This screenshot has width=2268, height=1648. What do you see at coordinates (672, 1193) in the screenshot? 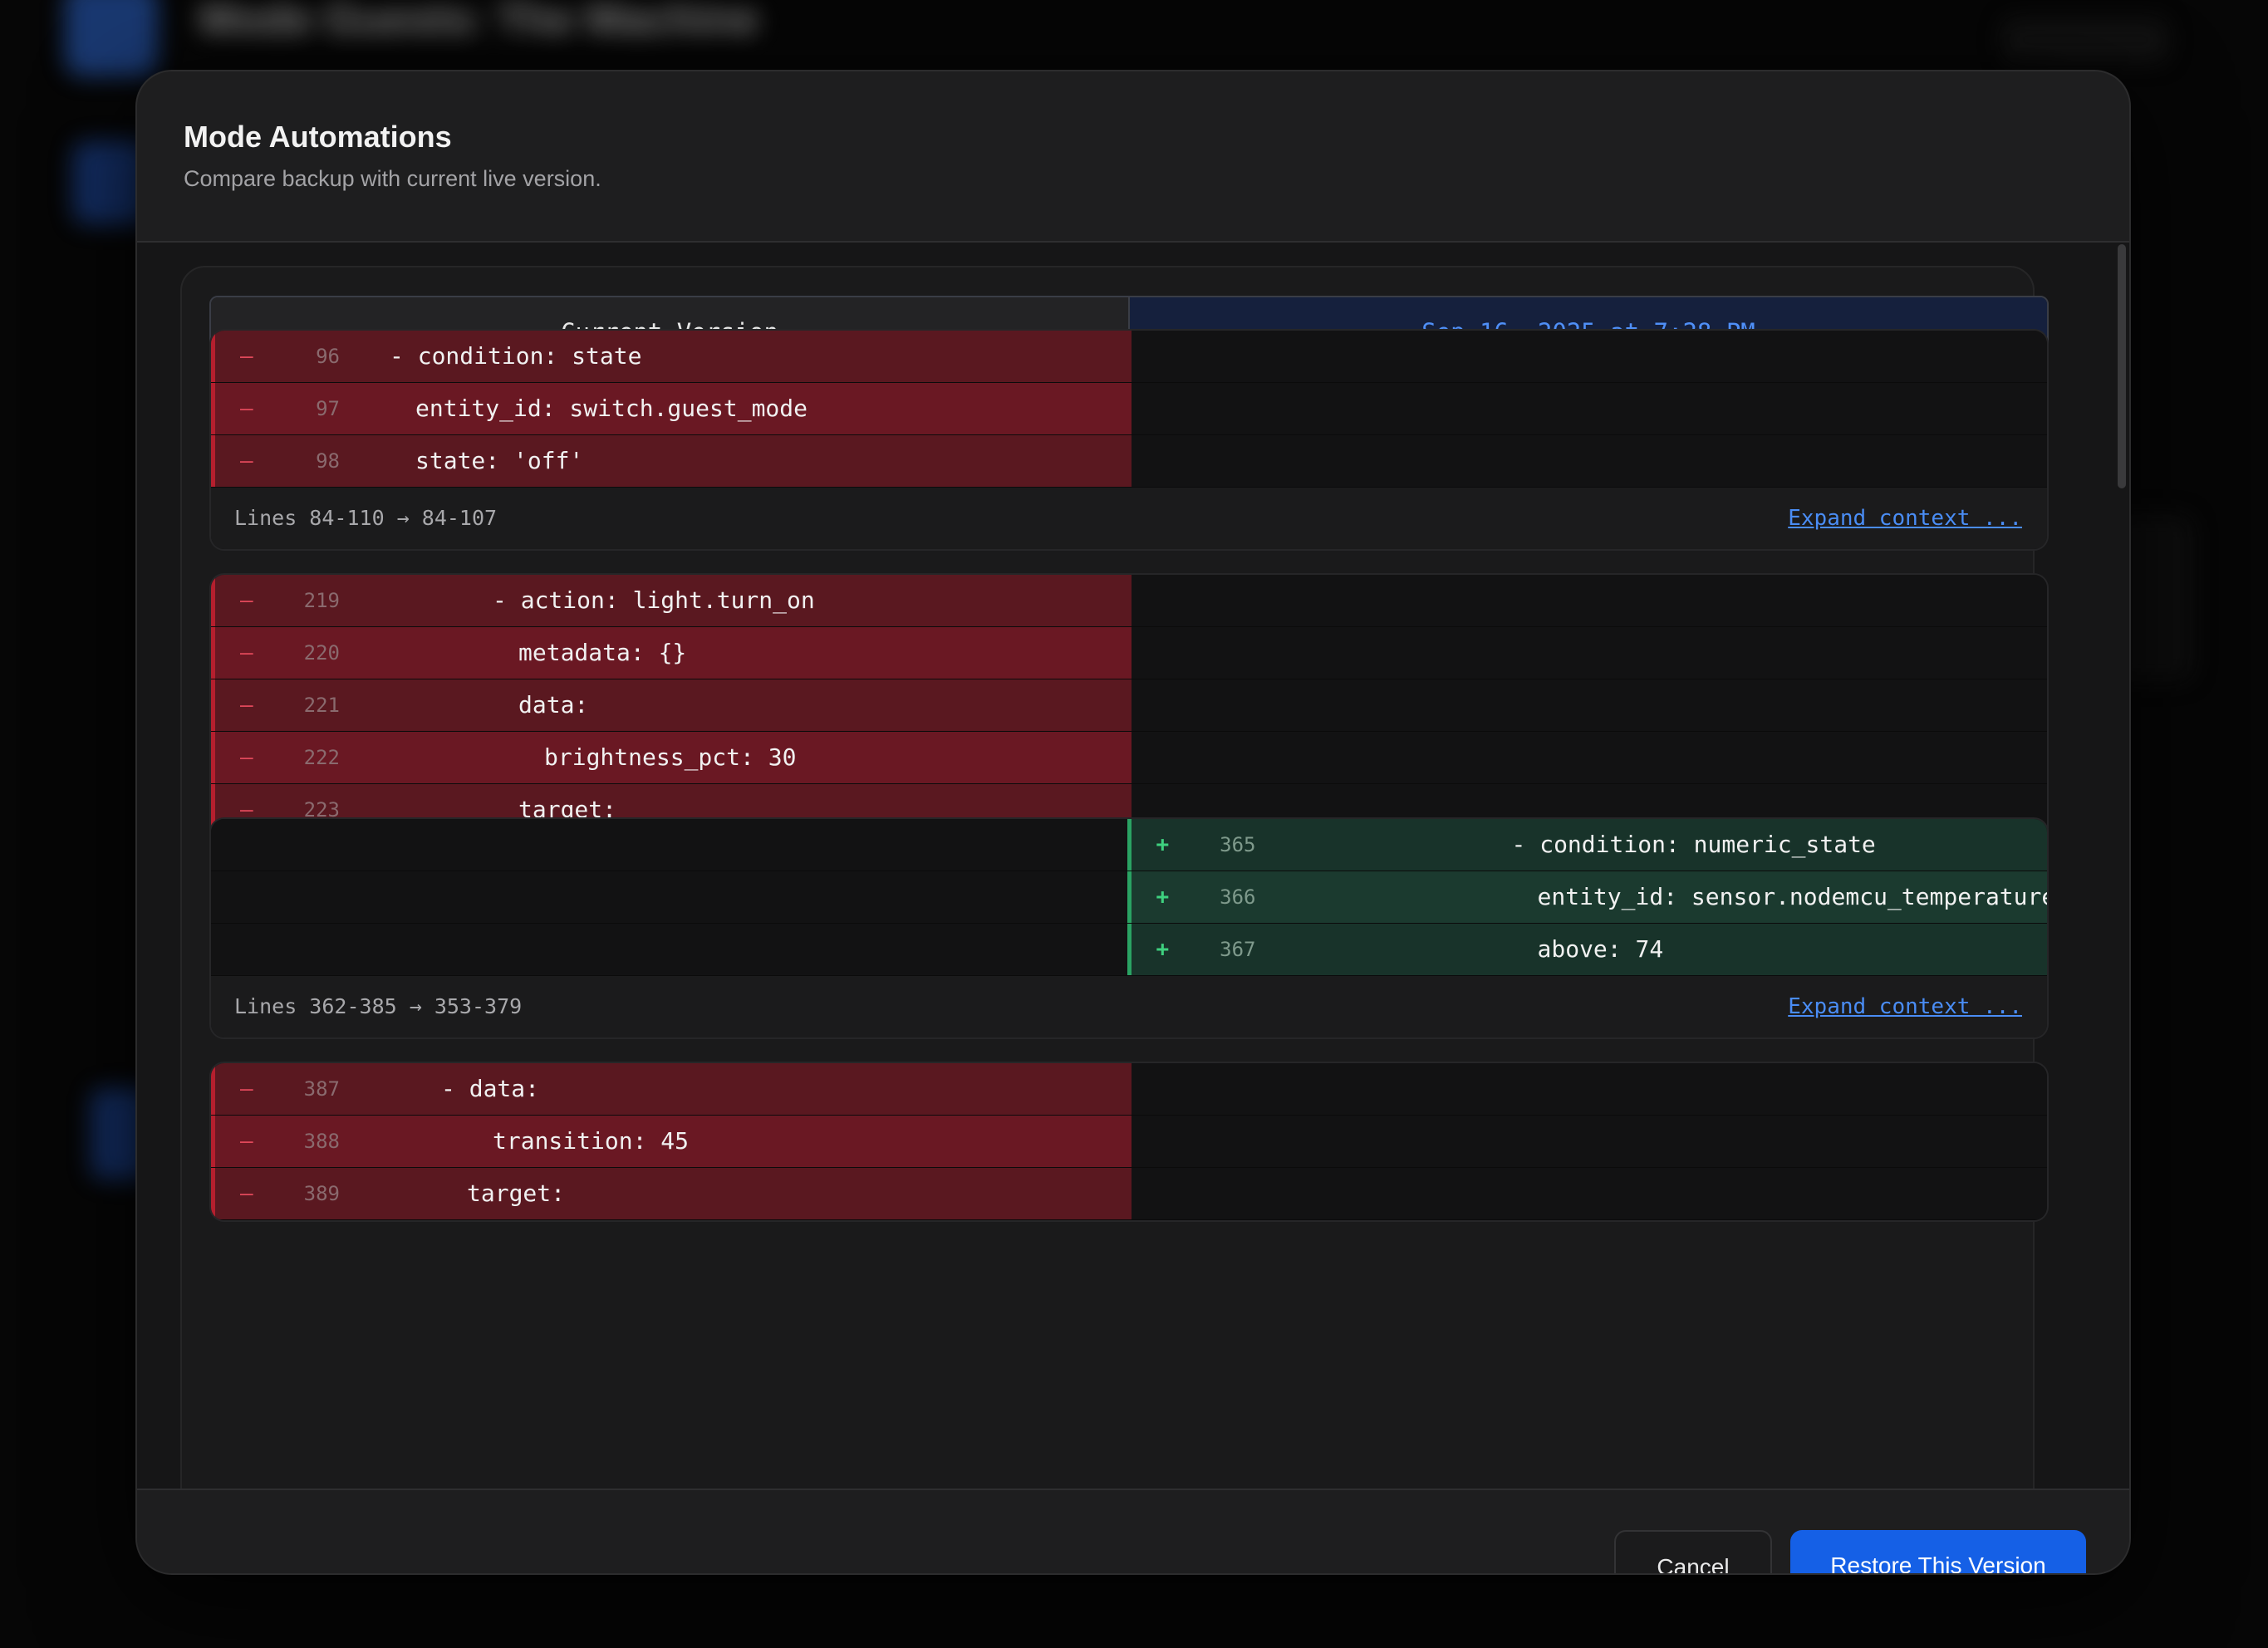
I see `diff-left-cell: – 389 target:` at bounding box center [672, 1193].